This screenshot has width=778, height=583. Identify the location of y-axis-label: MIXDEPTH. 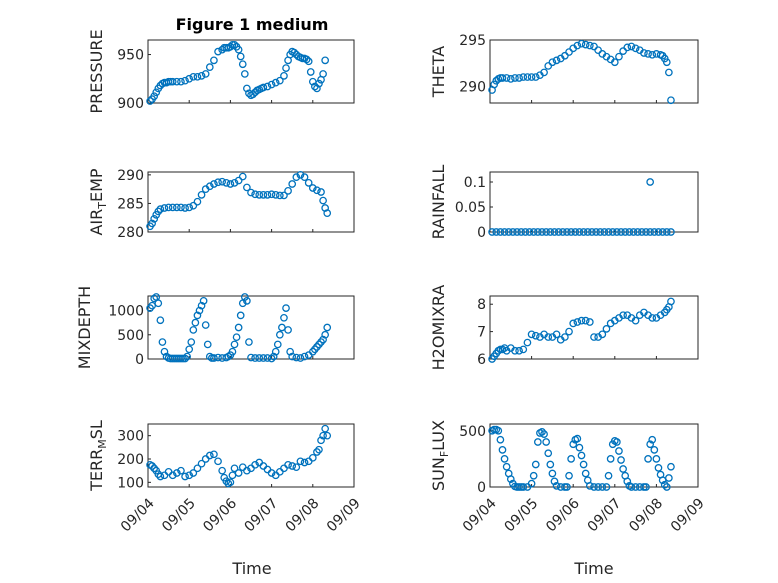
(84, 327).